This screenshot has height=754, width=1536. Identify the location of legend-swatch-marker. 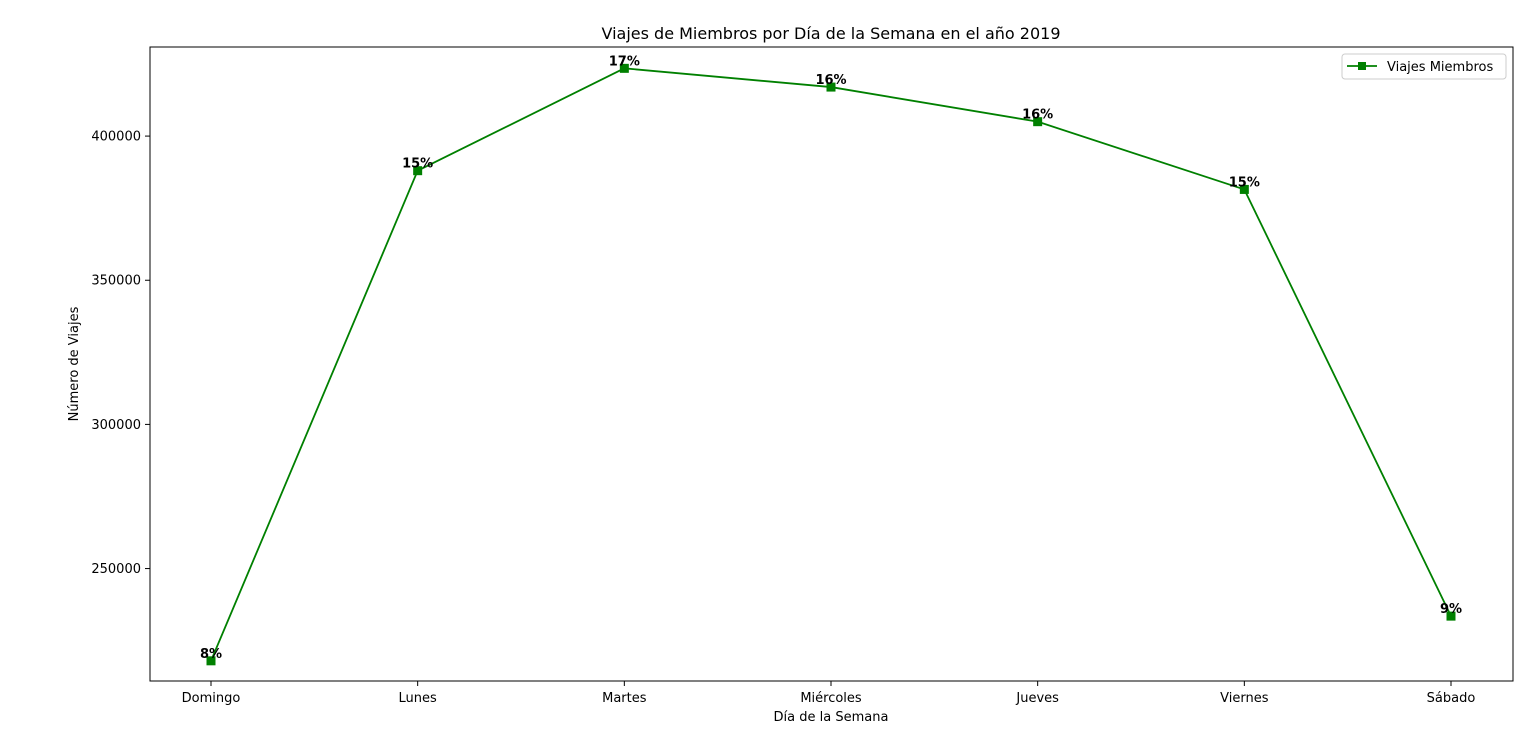
(1362, 66).